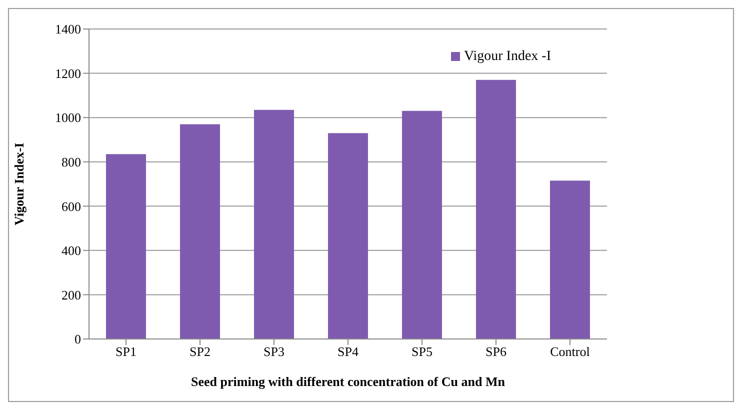 The width and height of the screenshot is (740, 408). I want to click on y-tick-label: 1400, so click(68, 29).